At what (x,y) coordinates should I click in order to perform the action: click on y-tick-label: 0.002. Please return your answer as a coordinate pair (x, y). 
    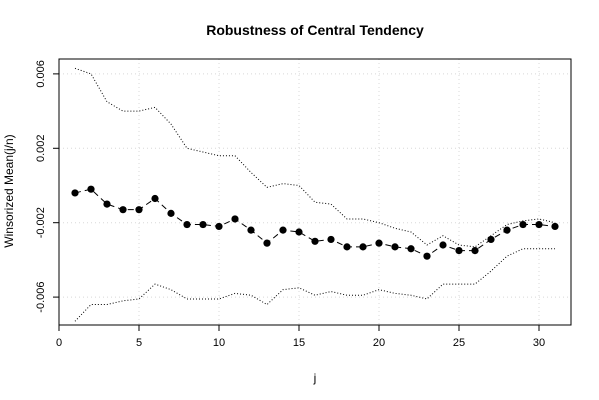
    Looking at the image, I should click on (41, 149).